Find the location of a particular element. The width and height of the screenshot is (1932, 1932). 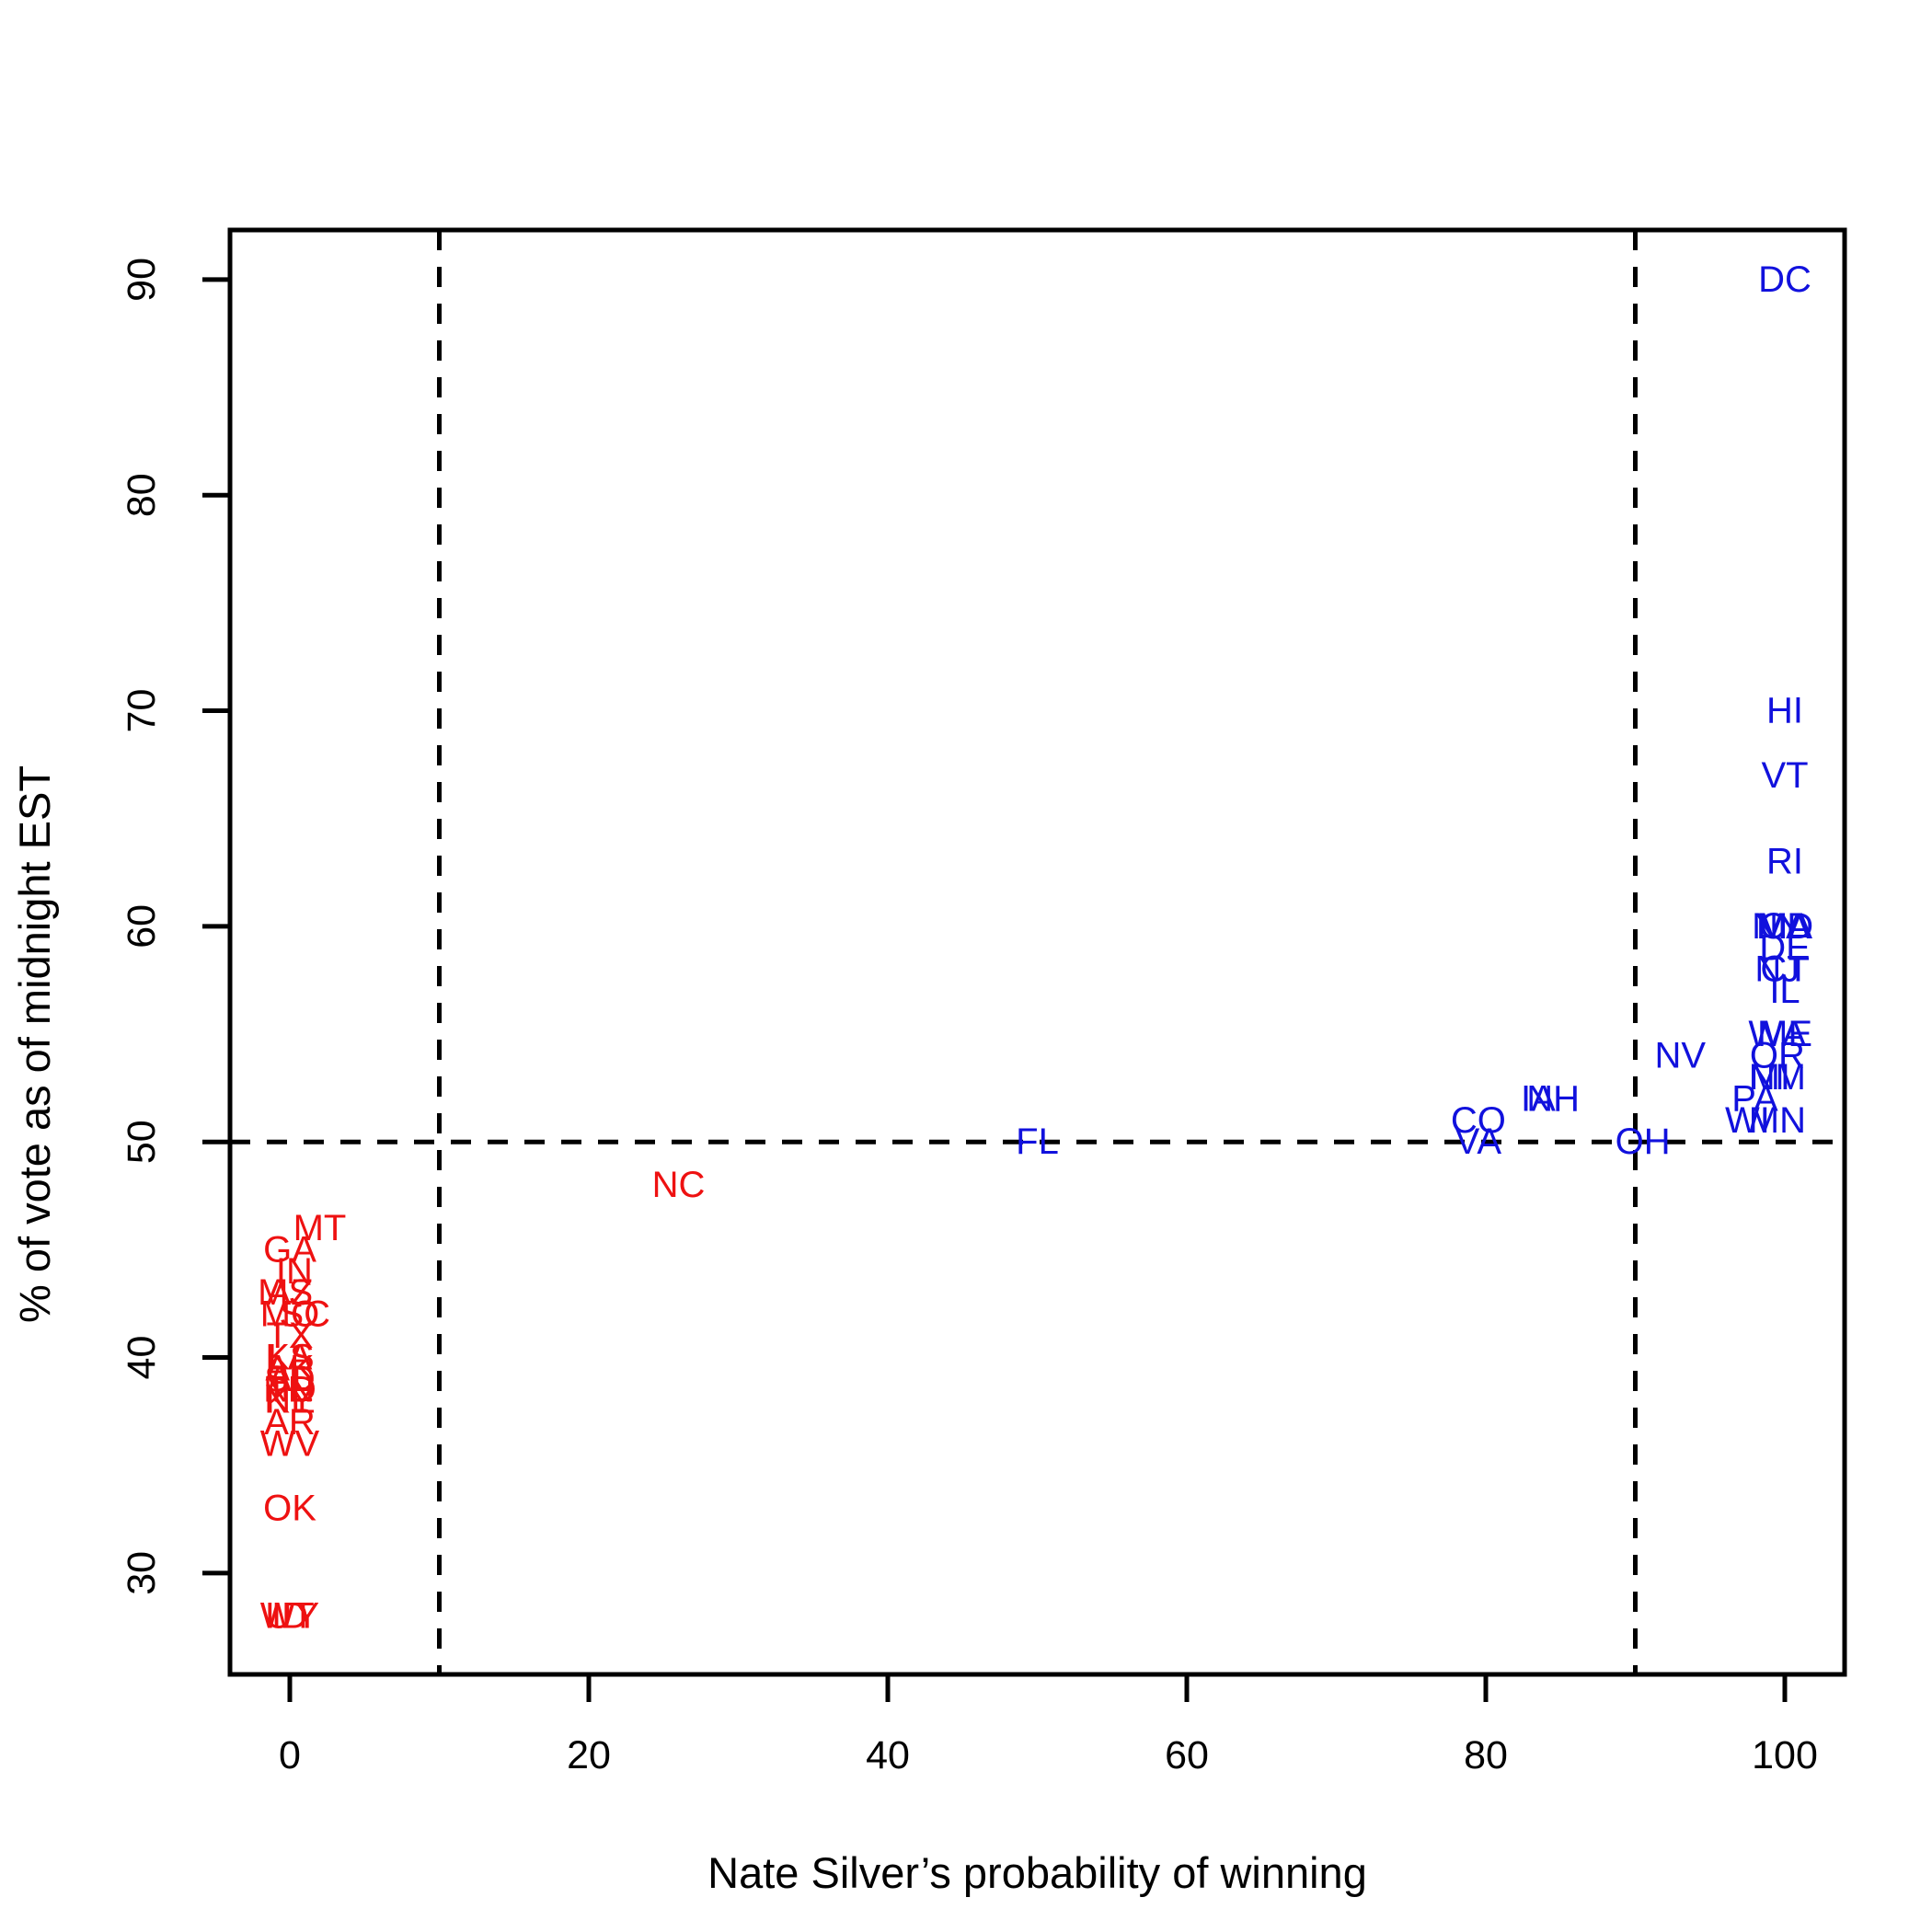

x-tick-label: 60 is located at coordinates (1187, 1755).